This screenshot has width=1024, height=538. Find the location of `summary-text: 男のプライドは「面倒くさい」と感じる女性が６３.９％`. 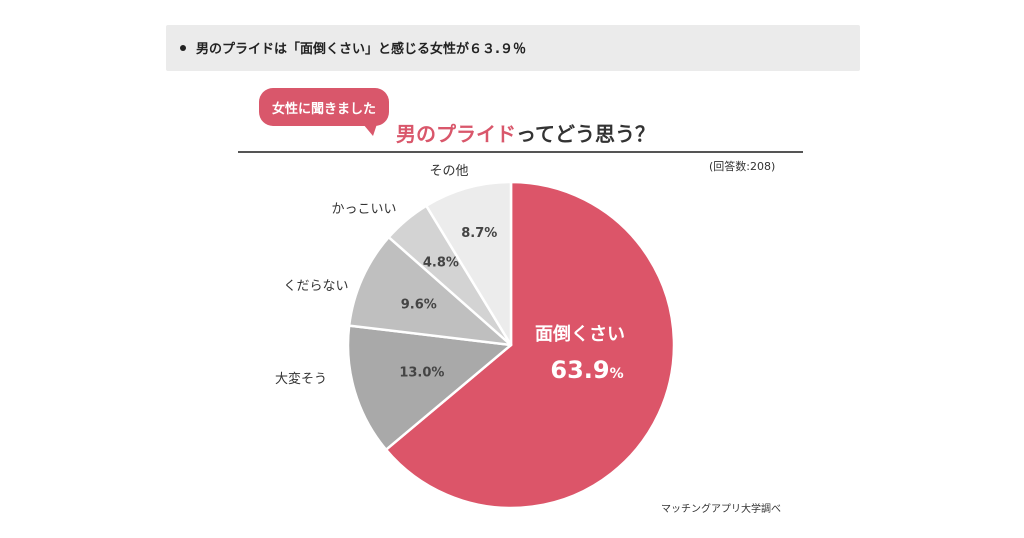

summary-text: 男のプライドは「面倒くさい」と感じる女性が６３.９％ is located at coordinates (361, 49).